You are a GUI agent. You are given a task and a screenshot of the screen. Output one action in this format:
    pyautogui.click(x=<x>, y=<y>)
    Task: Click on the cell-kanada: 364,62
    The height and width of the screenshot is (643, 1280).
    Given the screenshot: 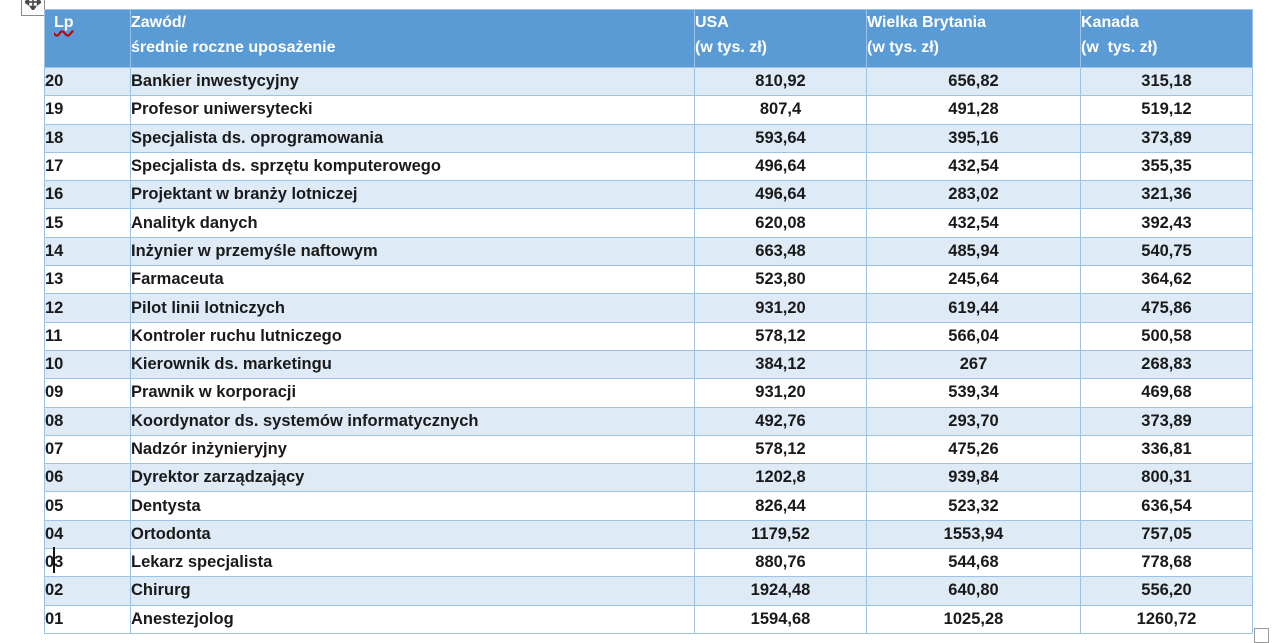 What is the action you would take?
    pyautogui.click(x=1166, y=280)
    